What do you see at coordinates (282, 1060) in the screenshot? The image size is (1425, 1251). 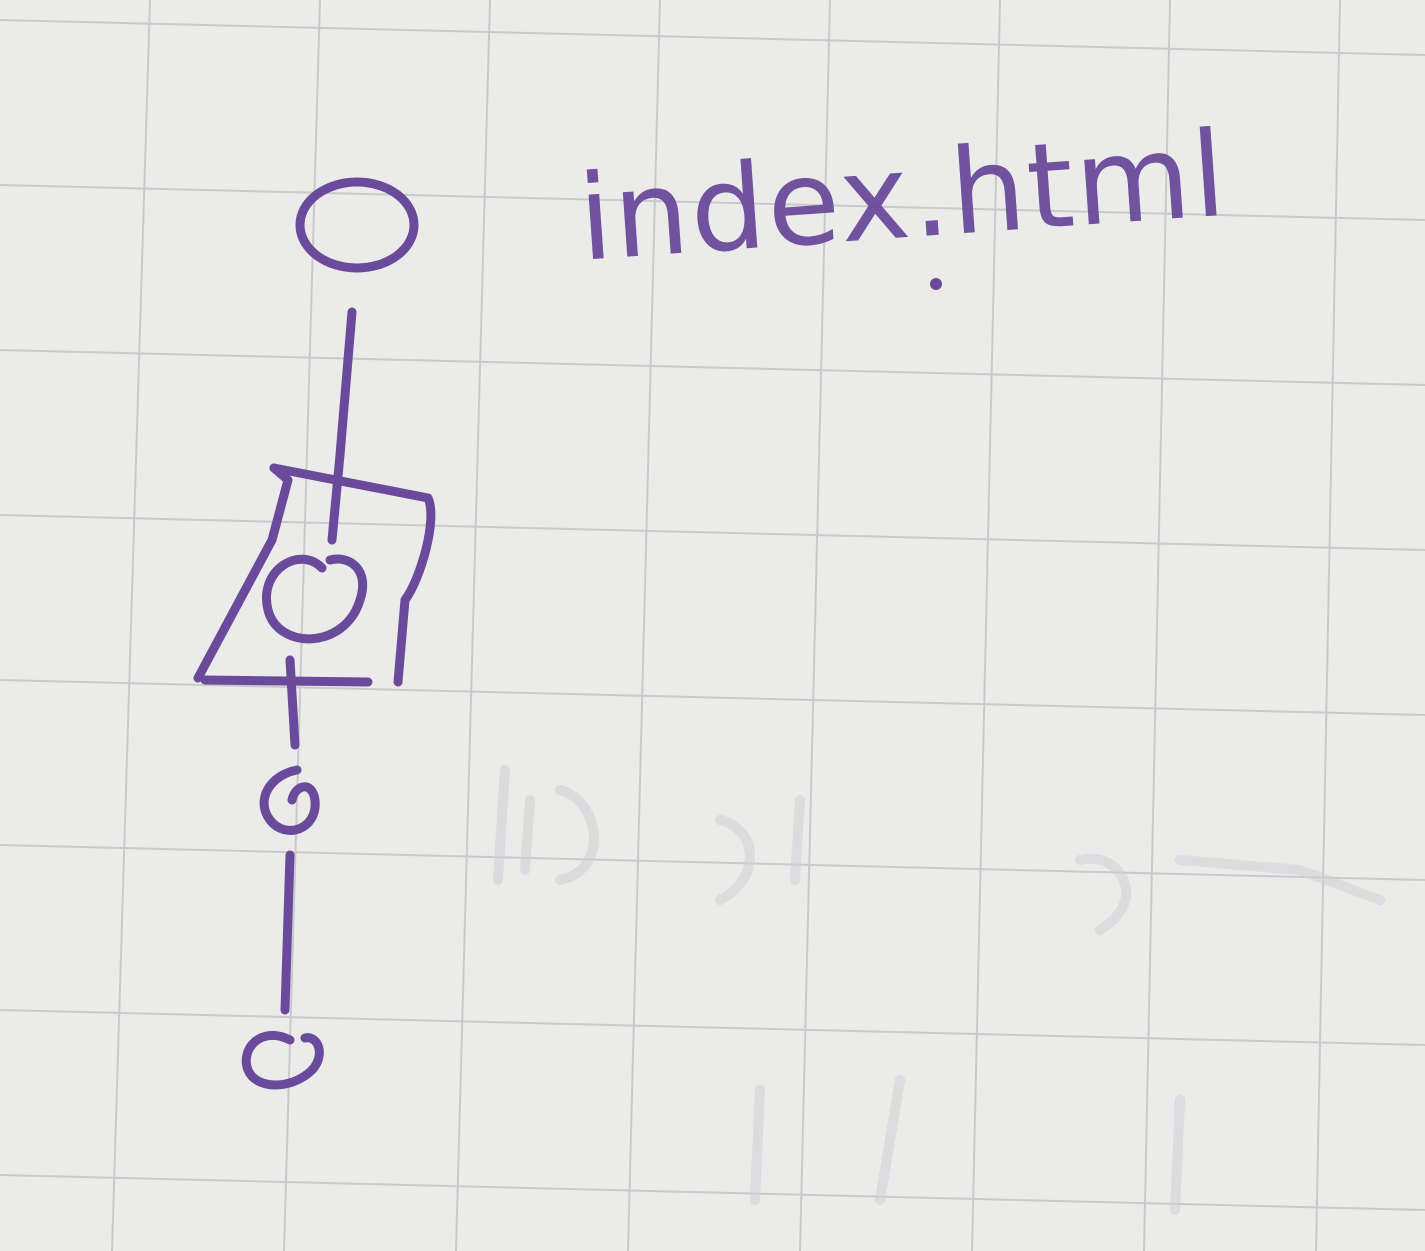 I see `bottom-node-circle` at bounding box center [282, 1060].